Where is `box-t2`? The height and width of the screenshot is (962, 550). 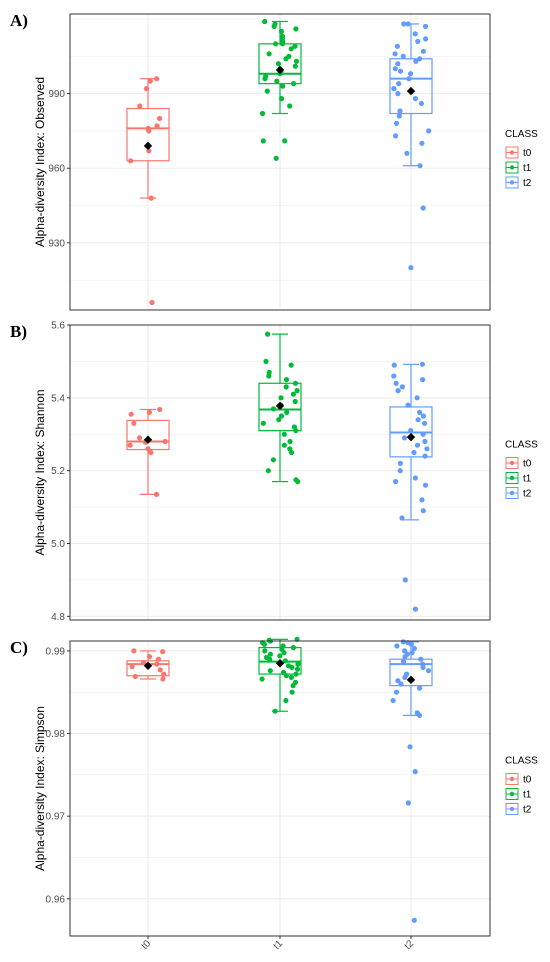
box-t2 is located at coordinates (411, 146).